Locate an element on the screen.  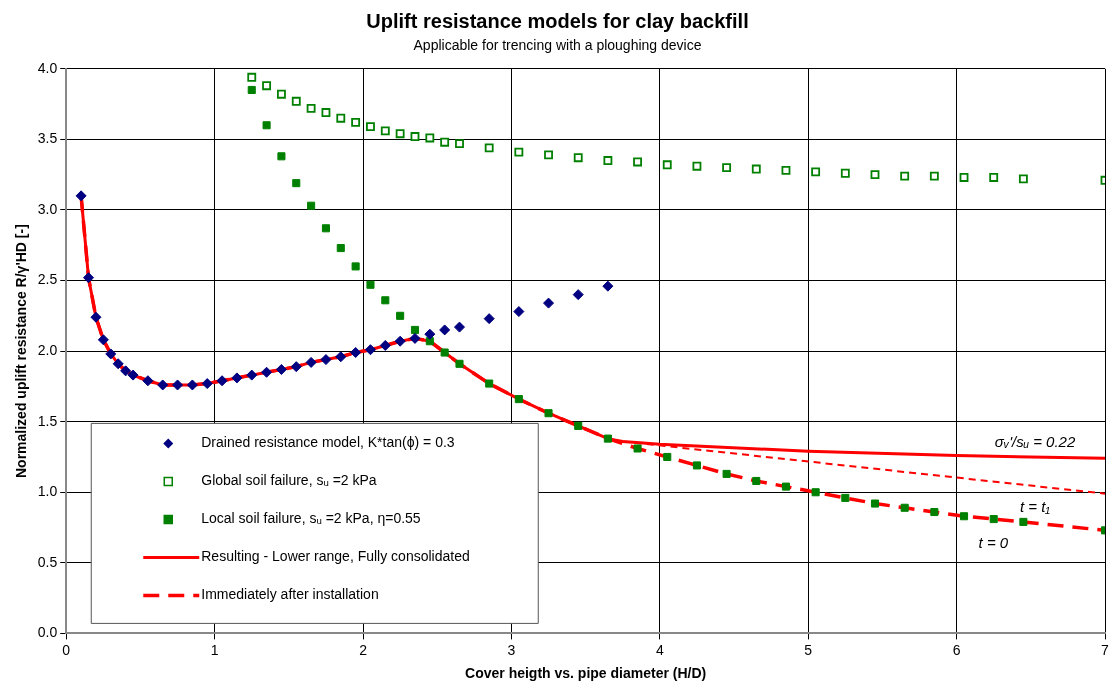
x-tick-label: 1 is located at coordinates (214, 649).